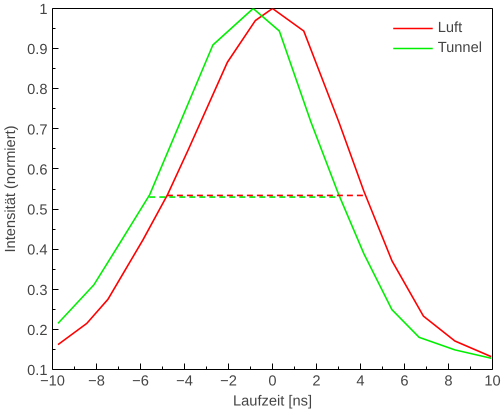  Describe the element at coordinates (37, 250) in the screenshot. I see `y-tick-label: 0.4` at that location.